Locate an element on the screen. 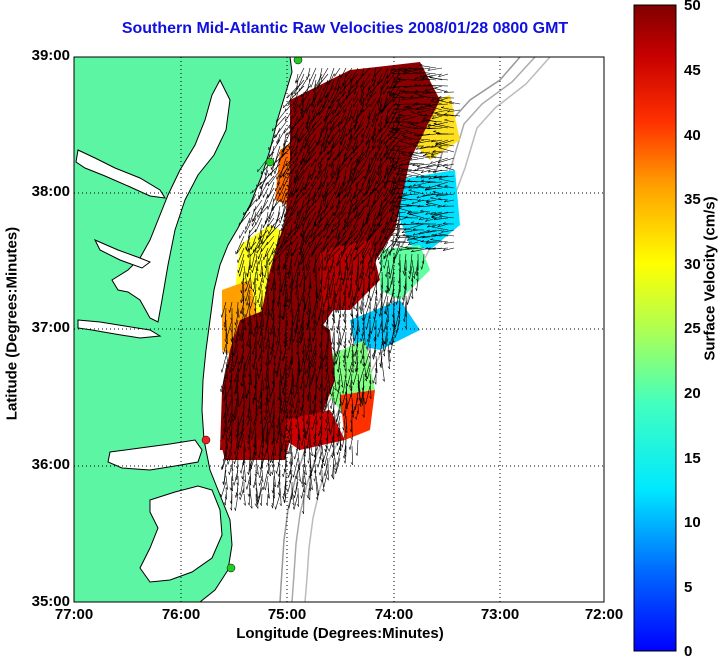 The height and width of the screenshot is (660, 724). colorbar-tick: 30 is located at coordinates (692, 264).